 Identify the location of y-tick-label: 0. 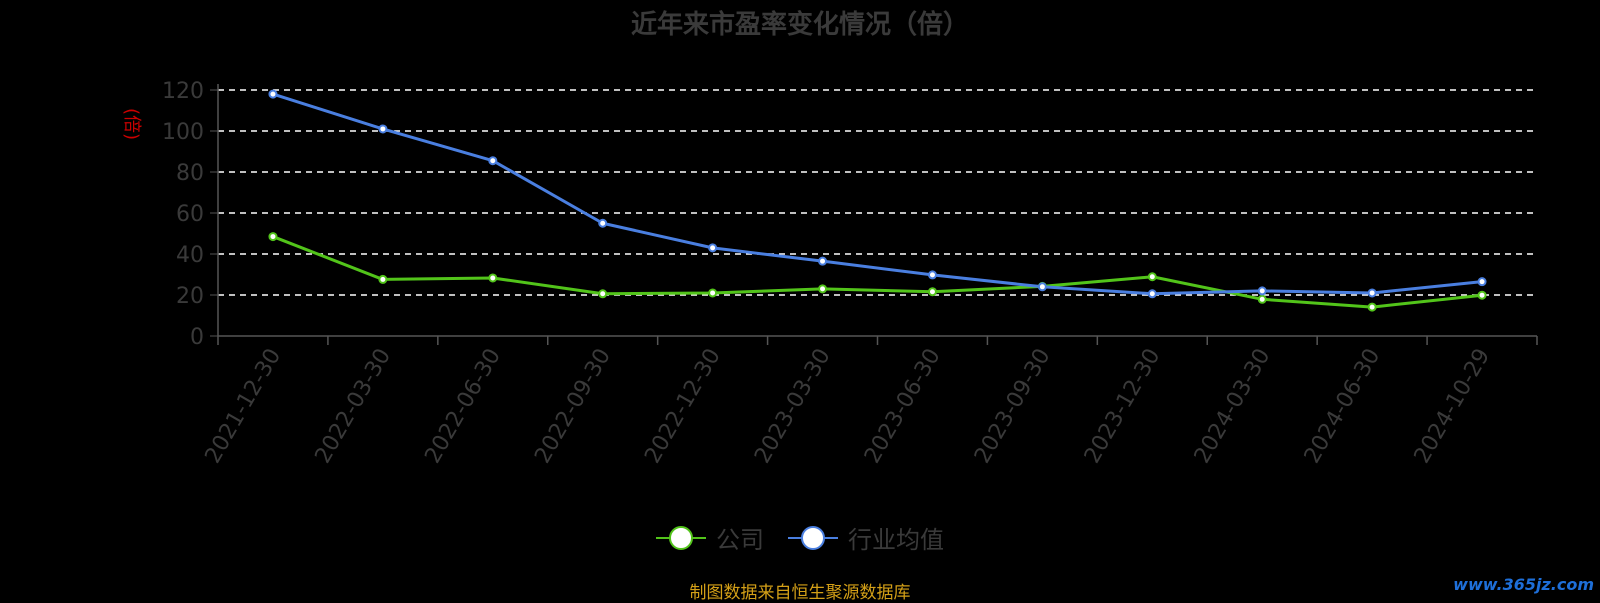
(197, 337).